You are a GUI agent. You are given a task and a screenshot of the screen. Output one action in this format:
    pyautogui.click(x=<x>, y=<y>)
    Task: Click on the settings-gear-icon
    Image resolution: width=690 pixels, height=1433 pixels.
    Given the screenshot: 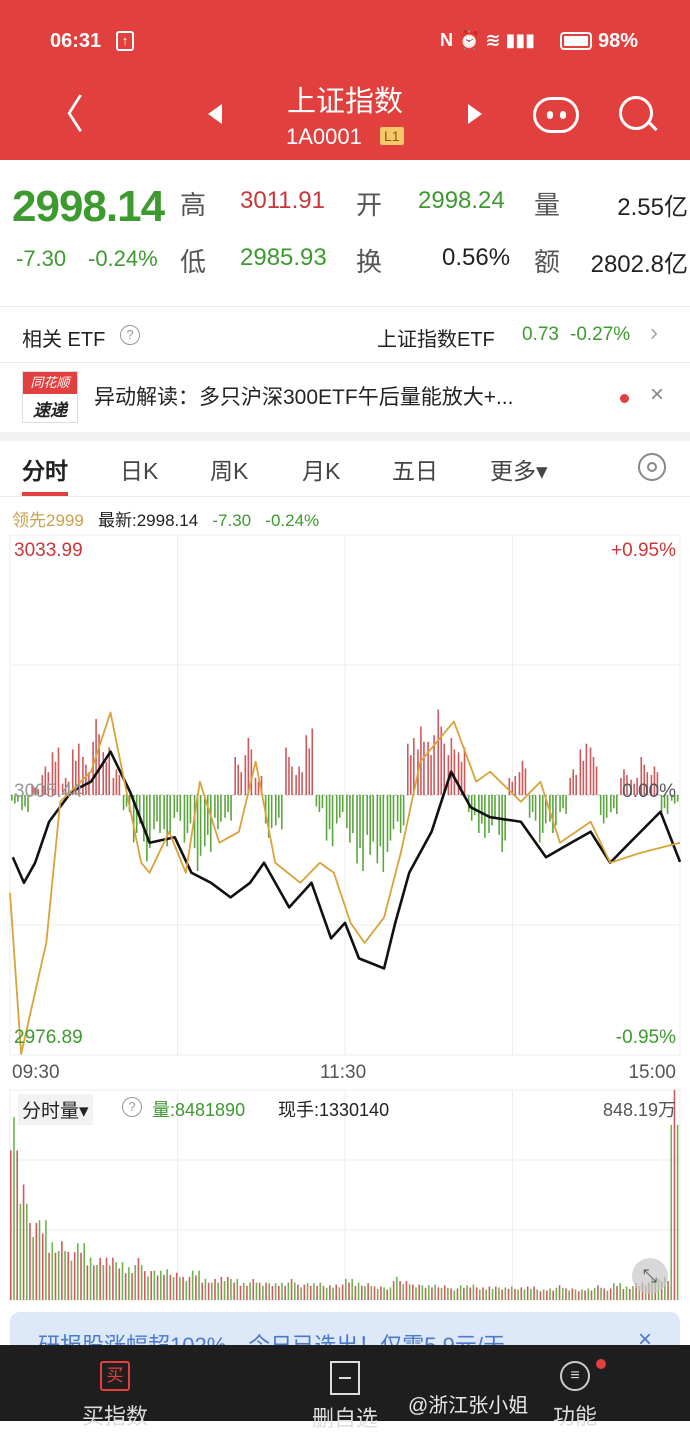 What is the action you would take?
    pyautogui.click(x=652, y=467)
    